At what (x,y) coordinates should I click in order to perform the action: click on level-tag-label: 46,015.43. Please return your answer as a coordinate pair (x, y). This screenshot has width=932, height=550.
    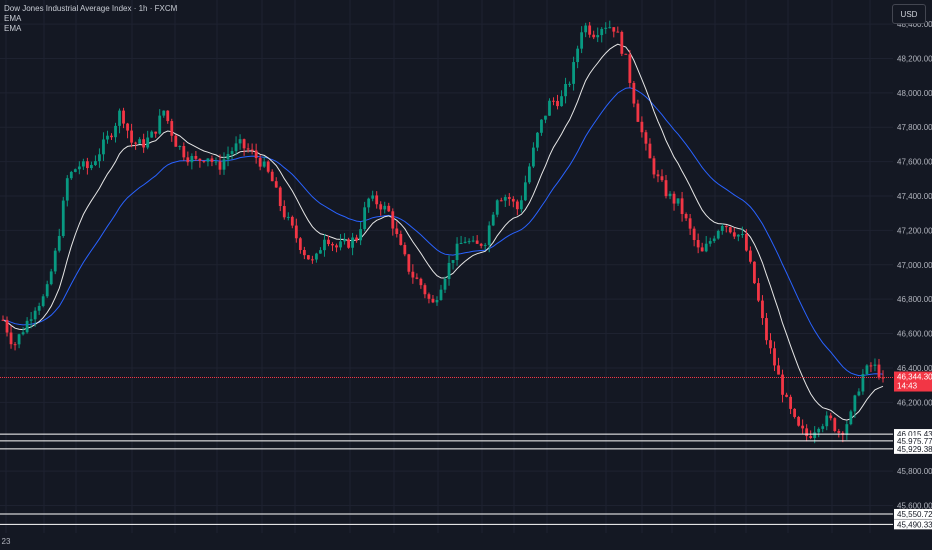
    Looking at the image, I should click on (914, 434).